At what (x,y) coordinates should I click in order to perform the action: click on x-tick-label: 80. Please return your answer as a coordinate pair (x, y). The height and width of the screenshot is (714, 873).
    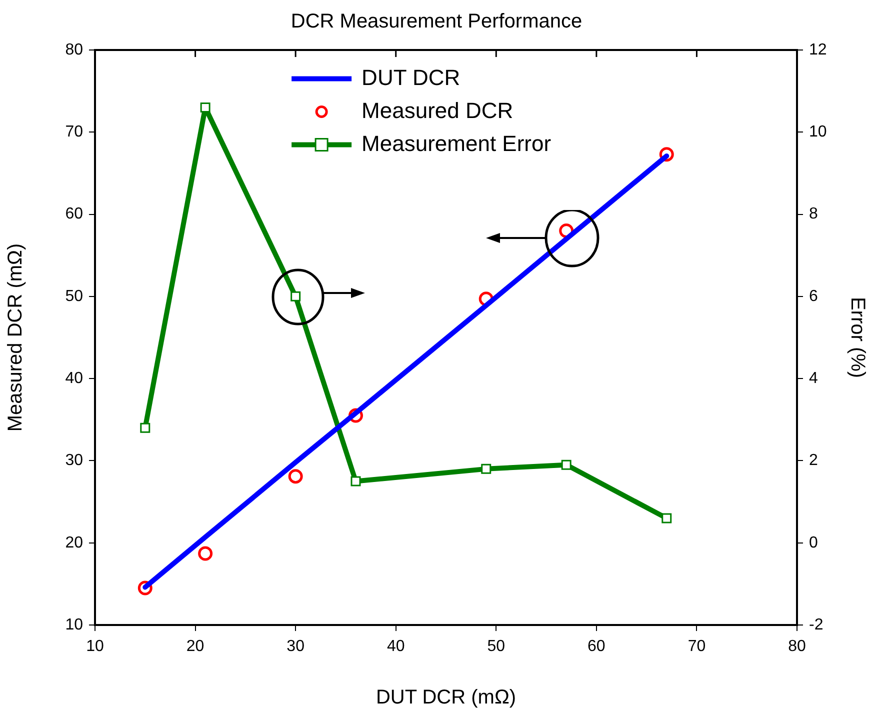
    Looking at the image, I should click on (797, 647).